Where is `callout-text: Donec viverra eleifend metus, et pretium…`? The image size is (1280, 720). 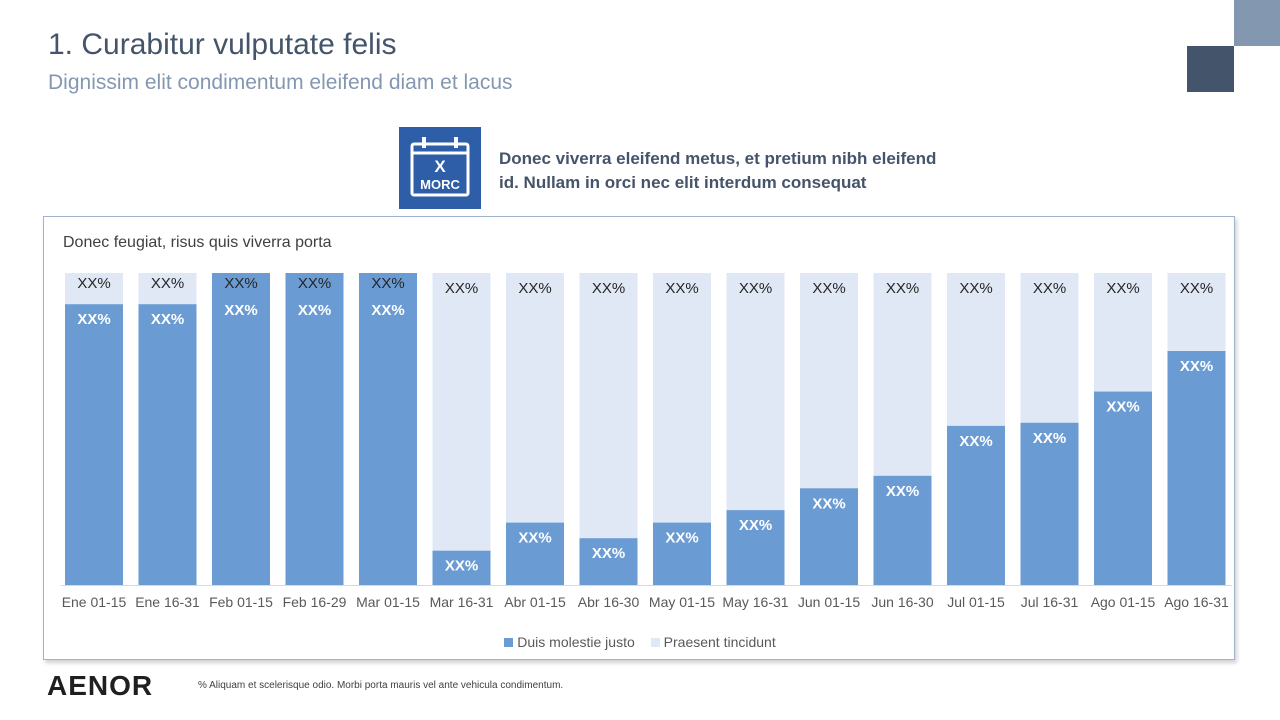 callout-text: Donec viverra eleifend metus, et pretium… is located at coordinates (759, 171).